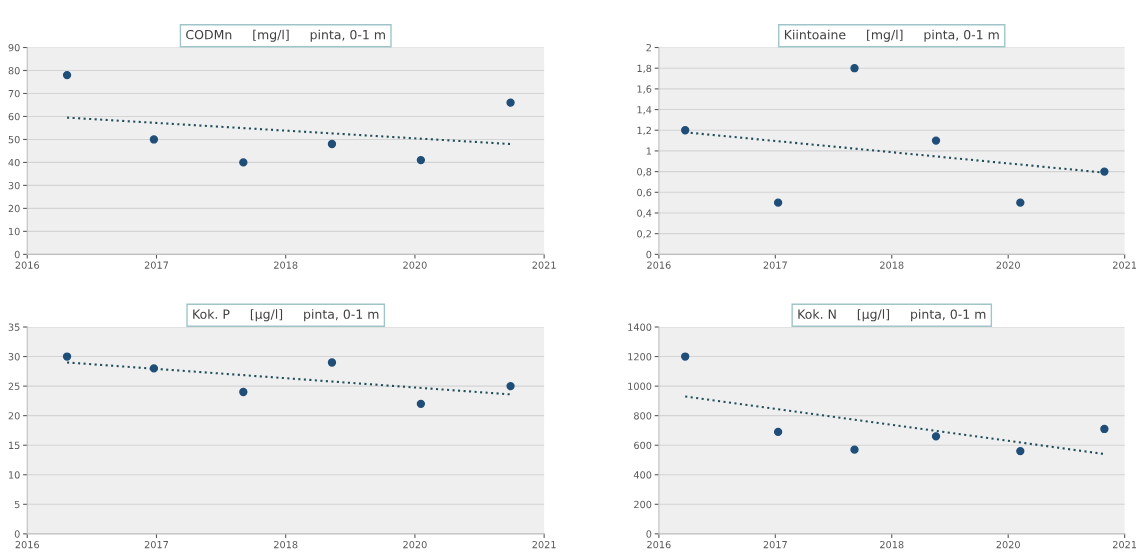  What do you see at coordinates (17, 504) in the screenshot?
I see `y-tick-label: 5` at bounding box center [17, 504].